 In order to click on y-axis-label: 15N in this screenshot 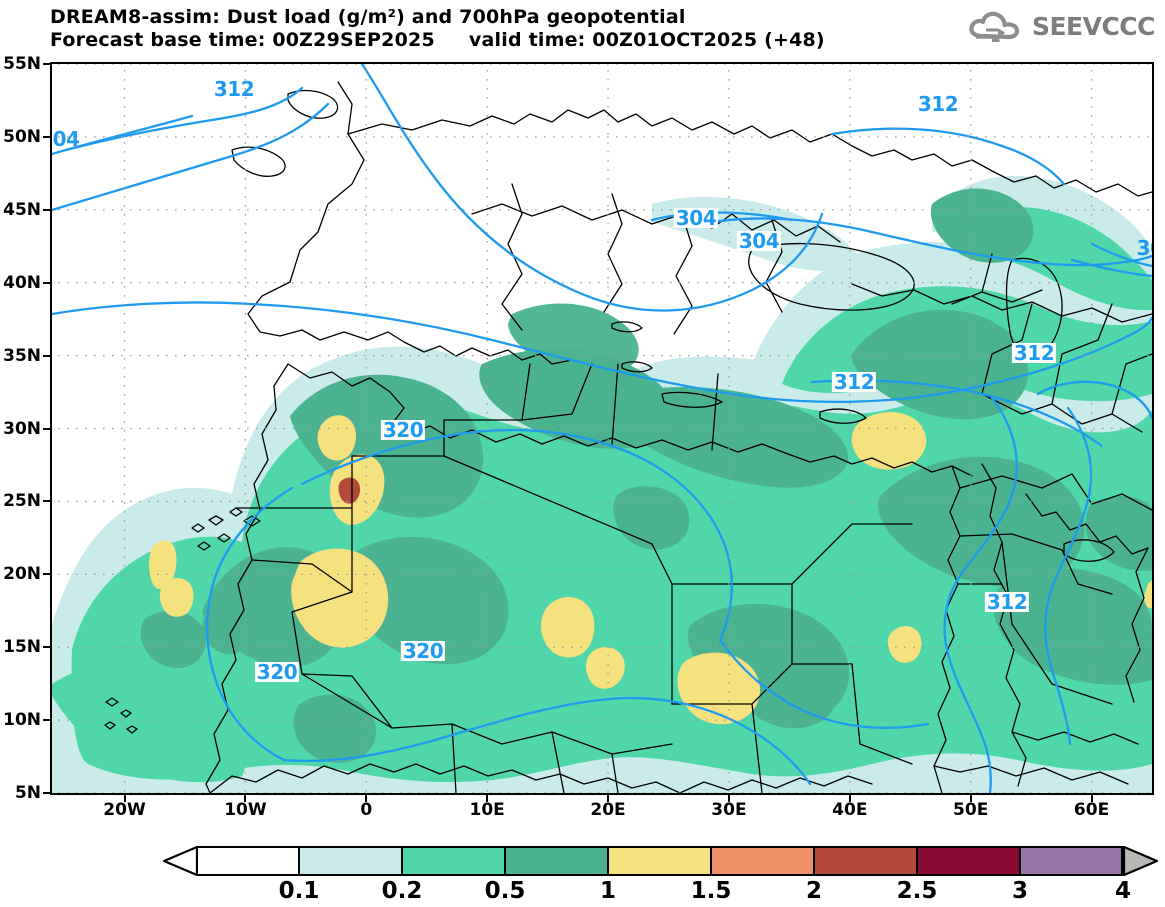, I will do `click(22, 647)`.